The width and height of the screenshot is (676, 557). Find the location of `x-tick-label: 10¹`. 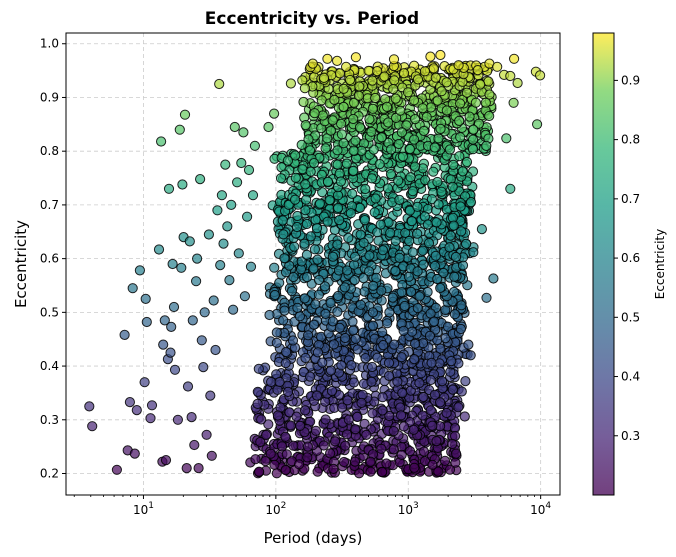

x-tick-label: 10¹ is located at coordinates (143, 509).